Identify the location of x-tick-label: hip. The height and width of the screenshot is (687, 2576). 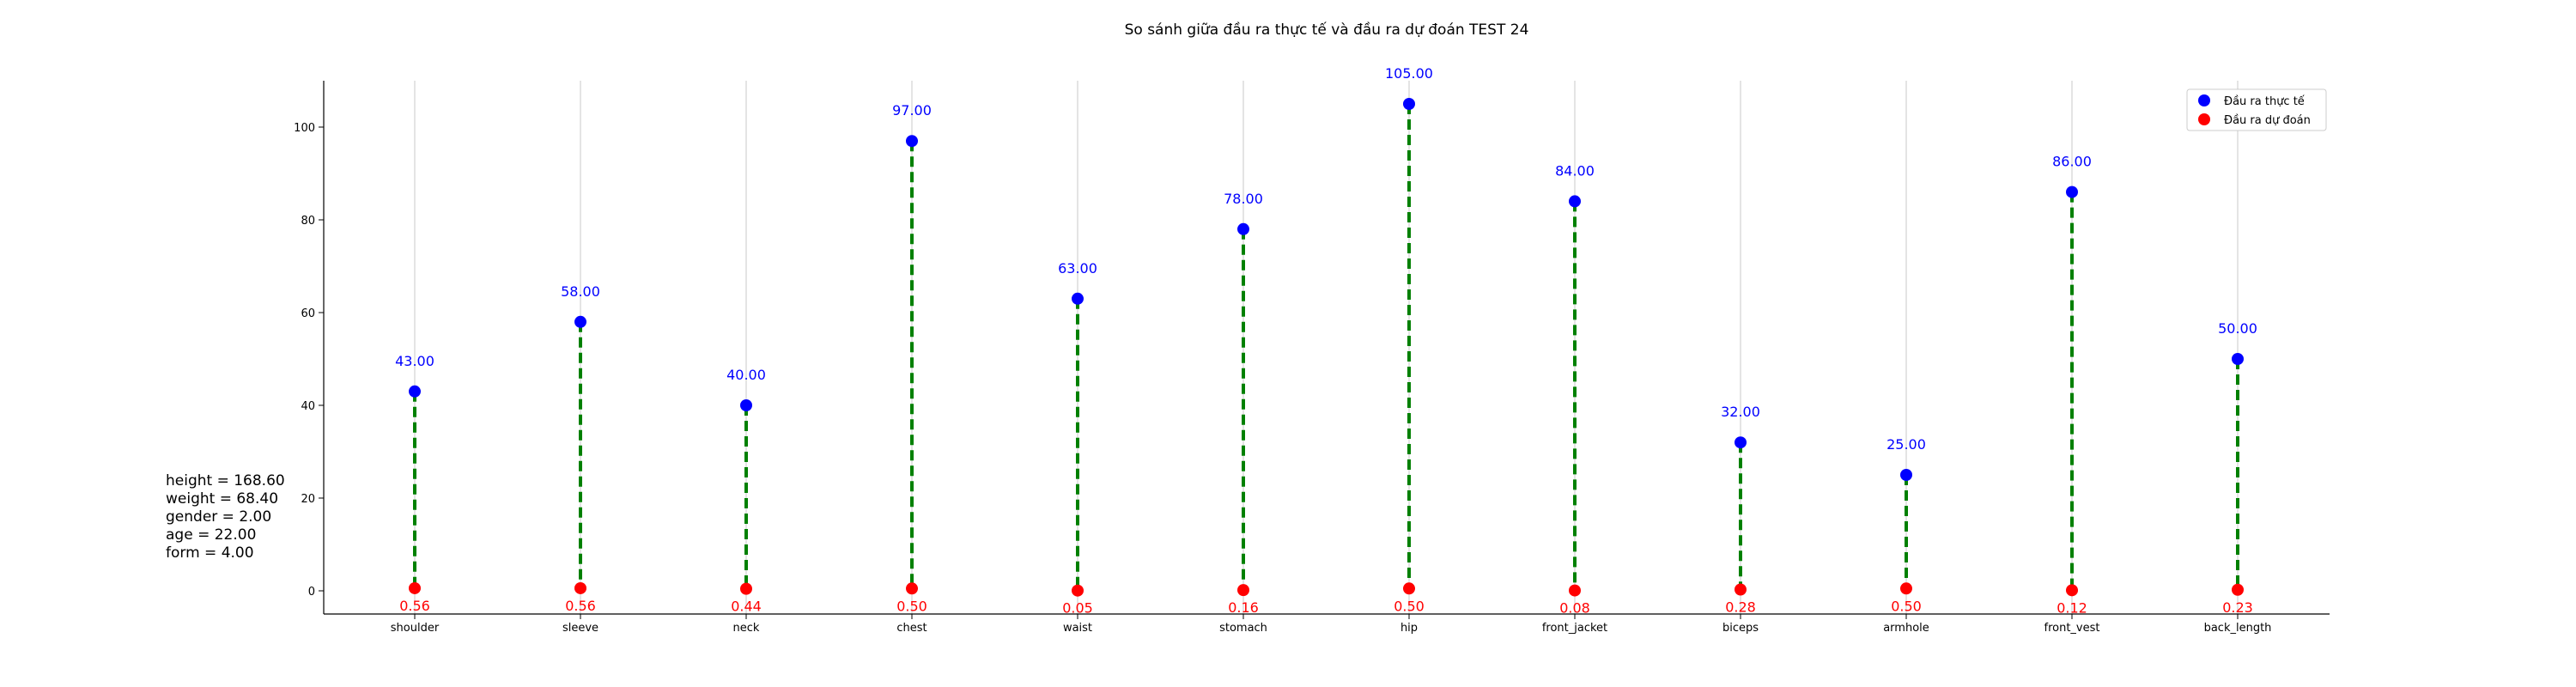
(1409, 628).